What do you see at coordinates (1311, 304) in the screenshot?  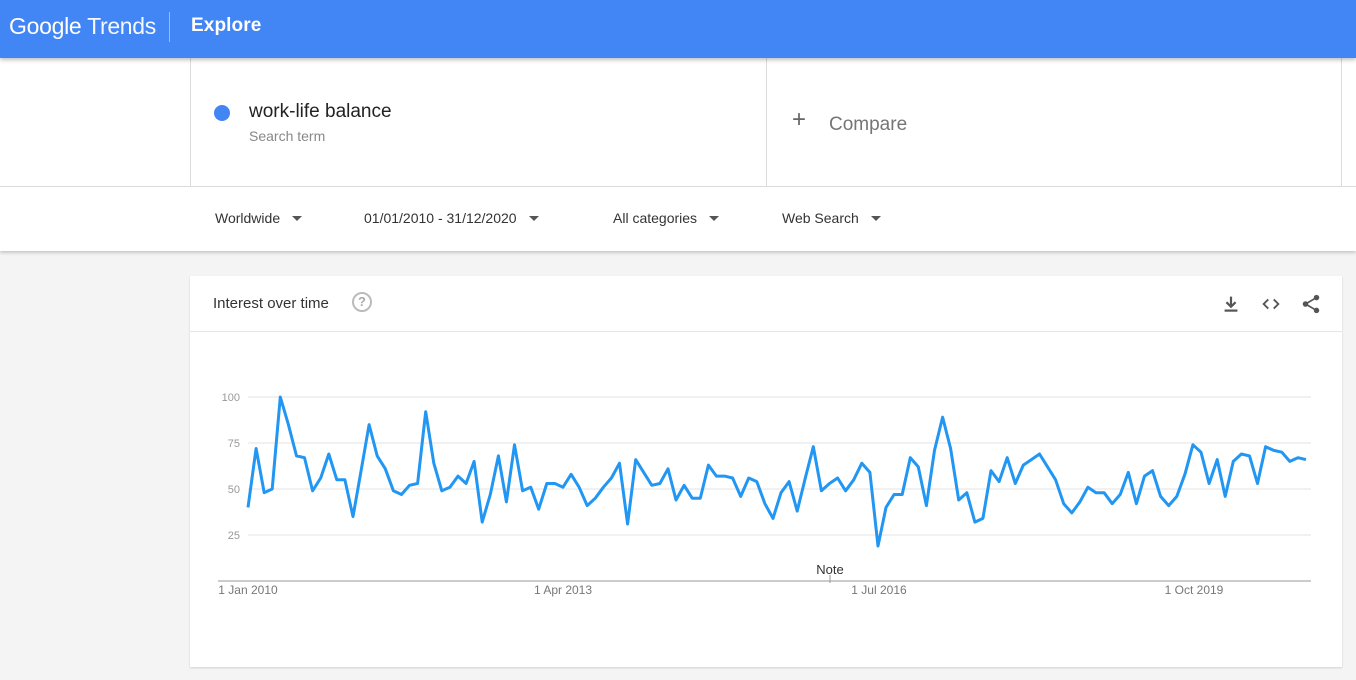 I see `share-icon` at bounding box center [1311, 304].